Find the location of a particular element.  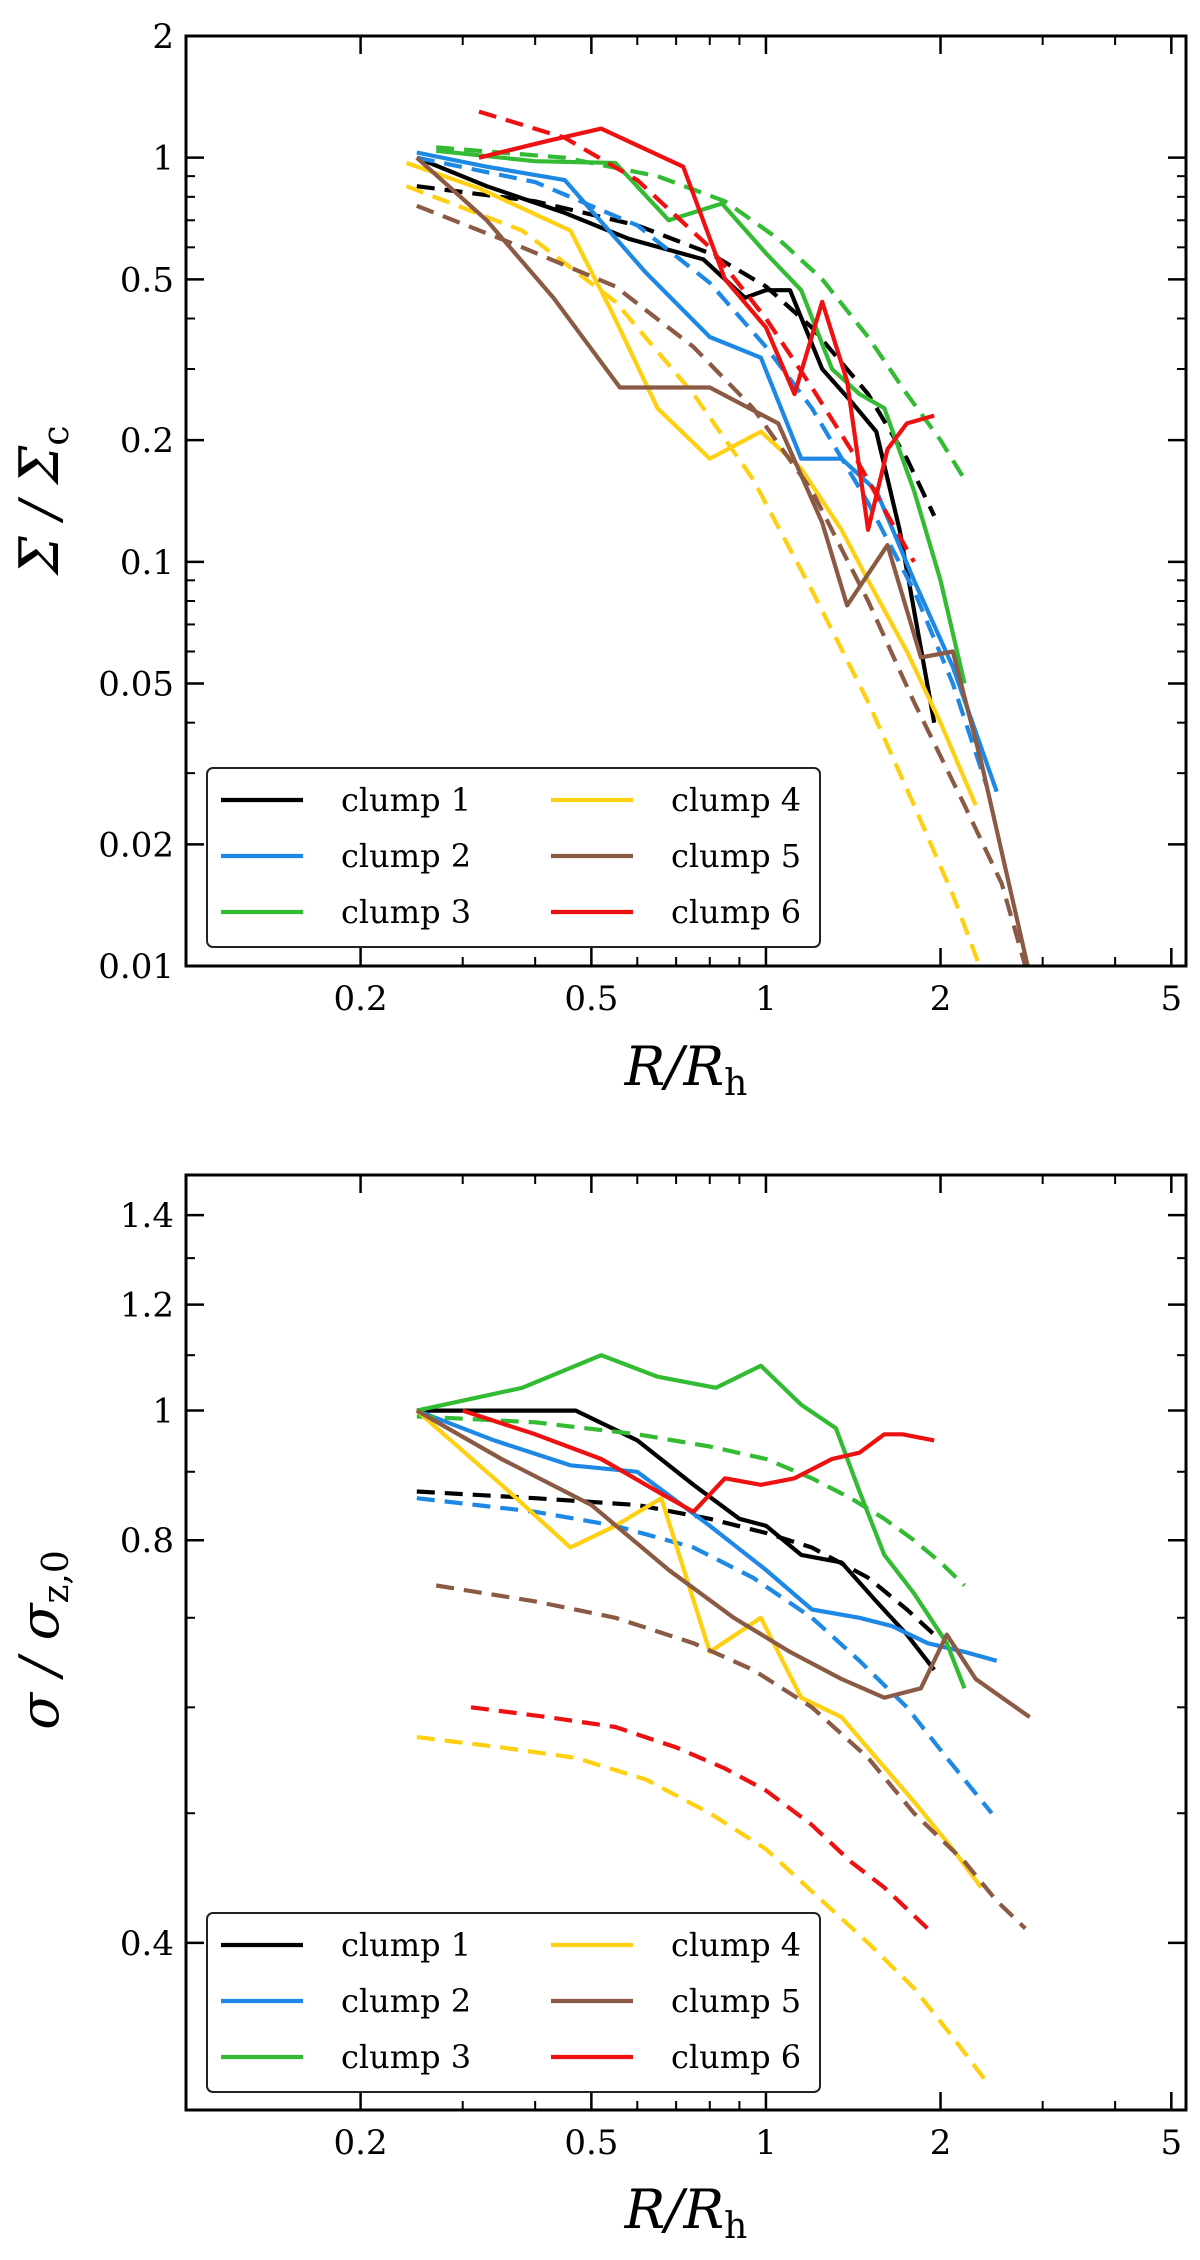

y-tick-label: 0.01 is located at coordinates (136, 967).